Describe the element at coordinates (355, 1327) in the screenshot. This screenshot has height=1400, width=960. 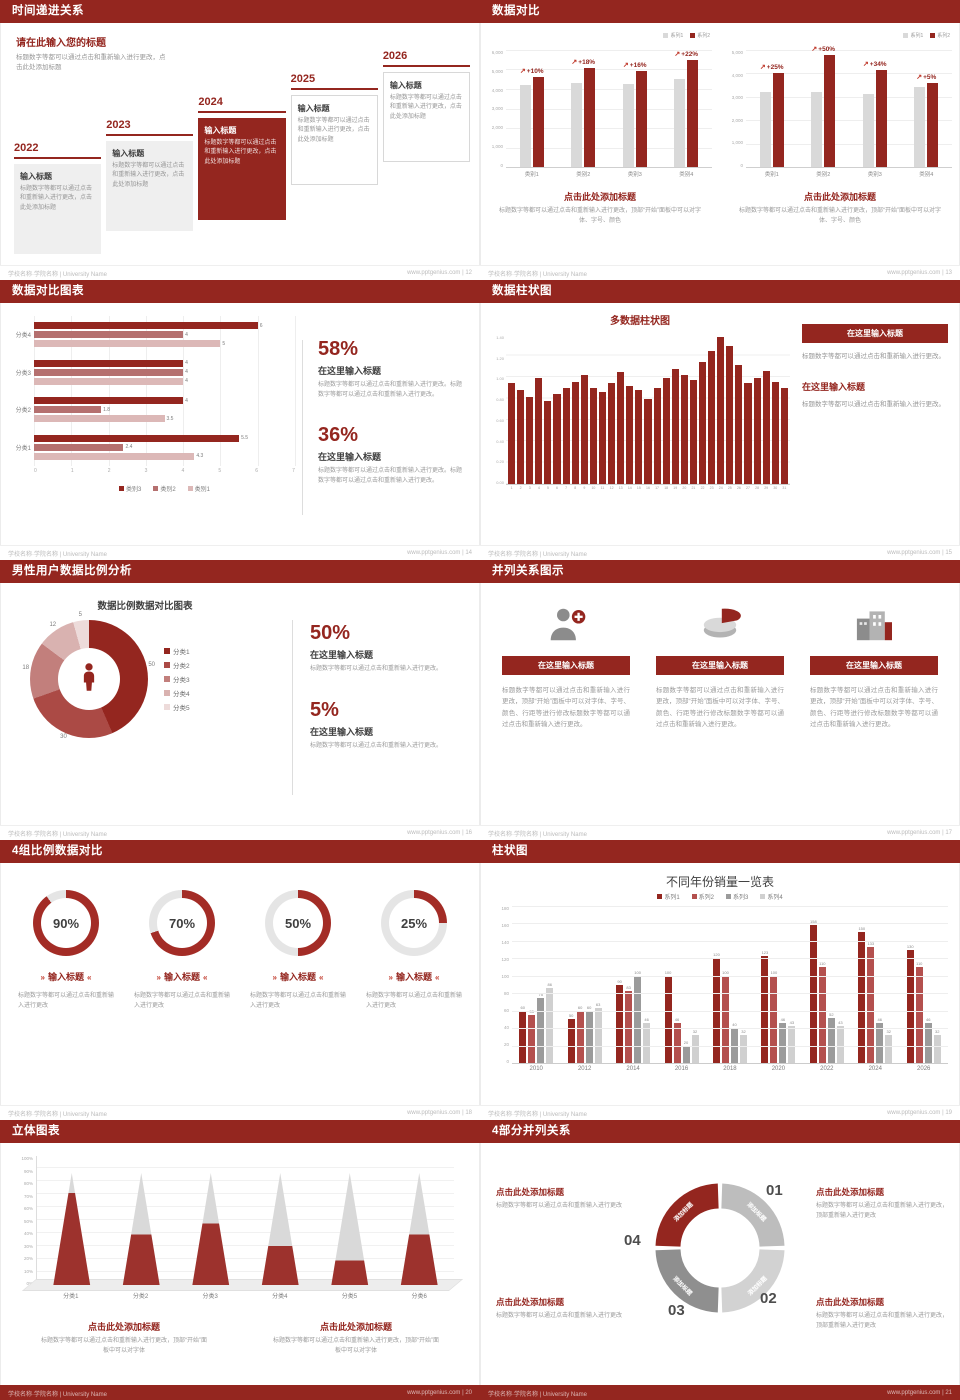
I see `caption-title: 点击此处添加标题` at that location.